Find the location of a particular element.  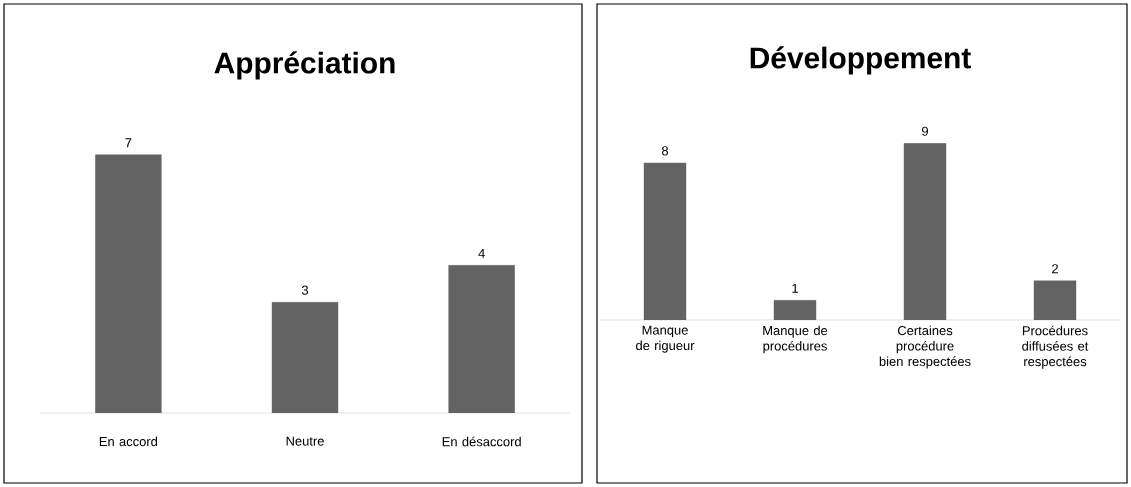

x-tick-label: En désaccord is located at coordinates (481, 441).